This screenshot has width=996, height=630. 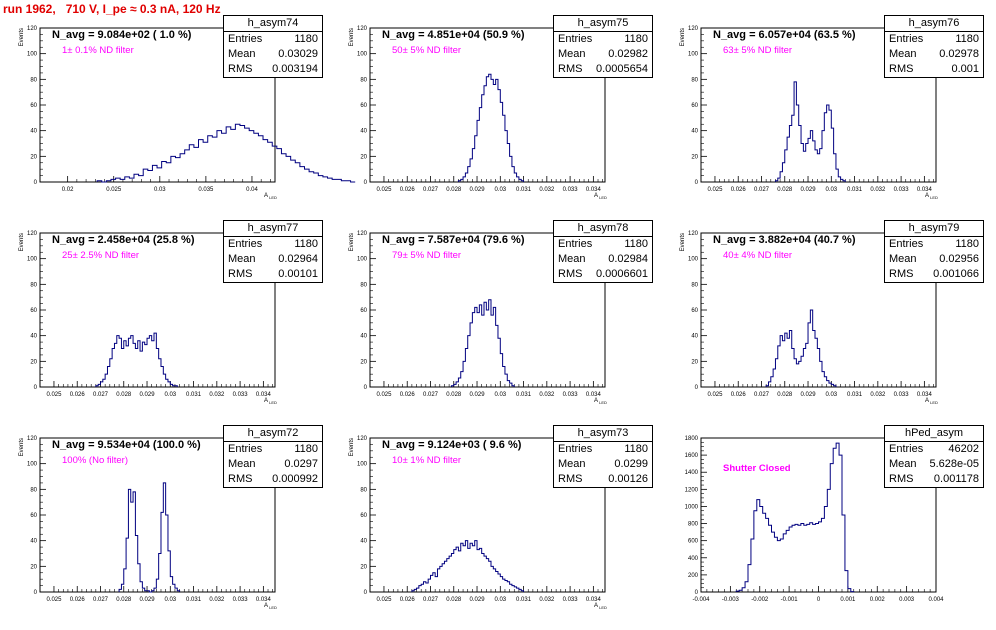 I want to click on y-tick-label: 1200, so click(x=692, y=490).